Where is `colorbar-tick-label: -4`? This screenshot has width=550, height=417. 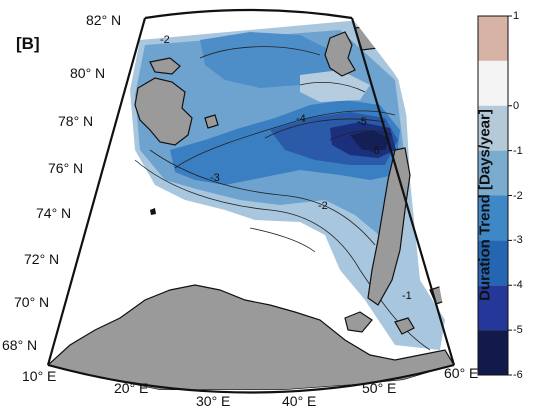
colorbar-tick-label: -4 is located at coordinates (518, 285).